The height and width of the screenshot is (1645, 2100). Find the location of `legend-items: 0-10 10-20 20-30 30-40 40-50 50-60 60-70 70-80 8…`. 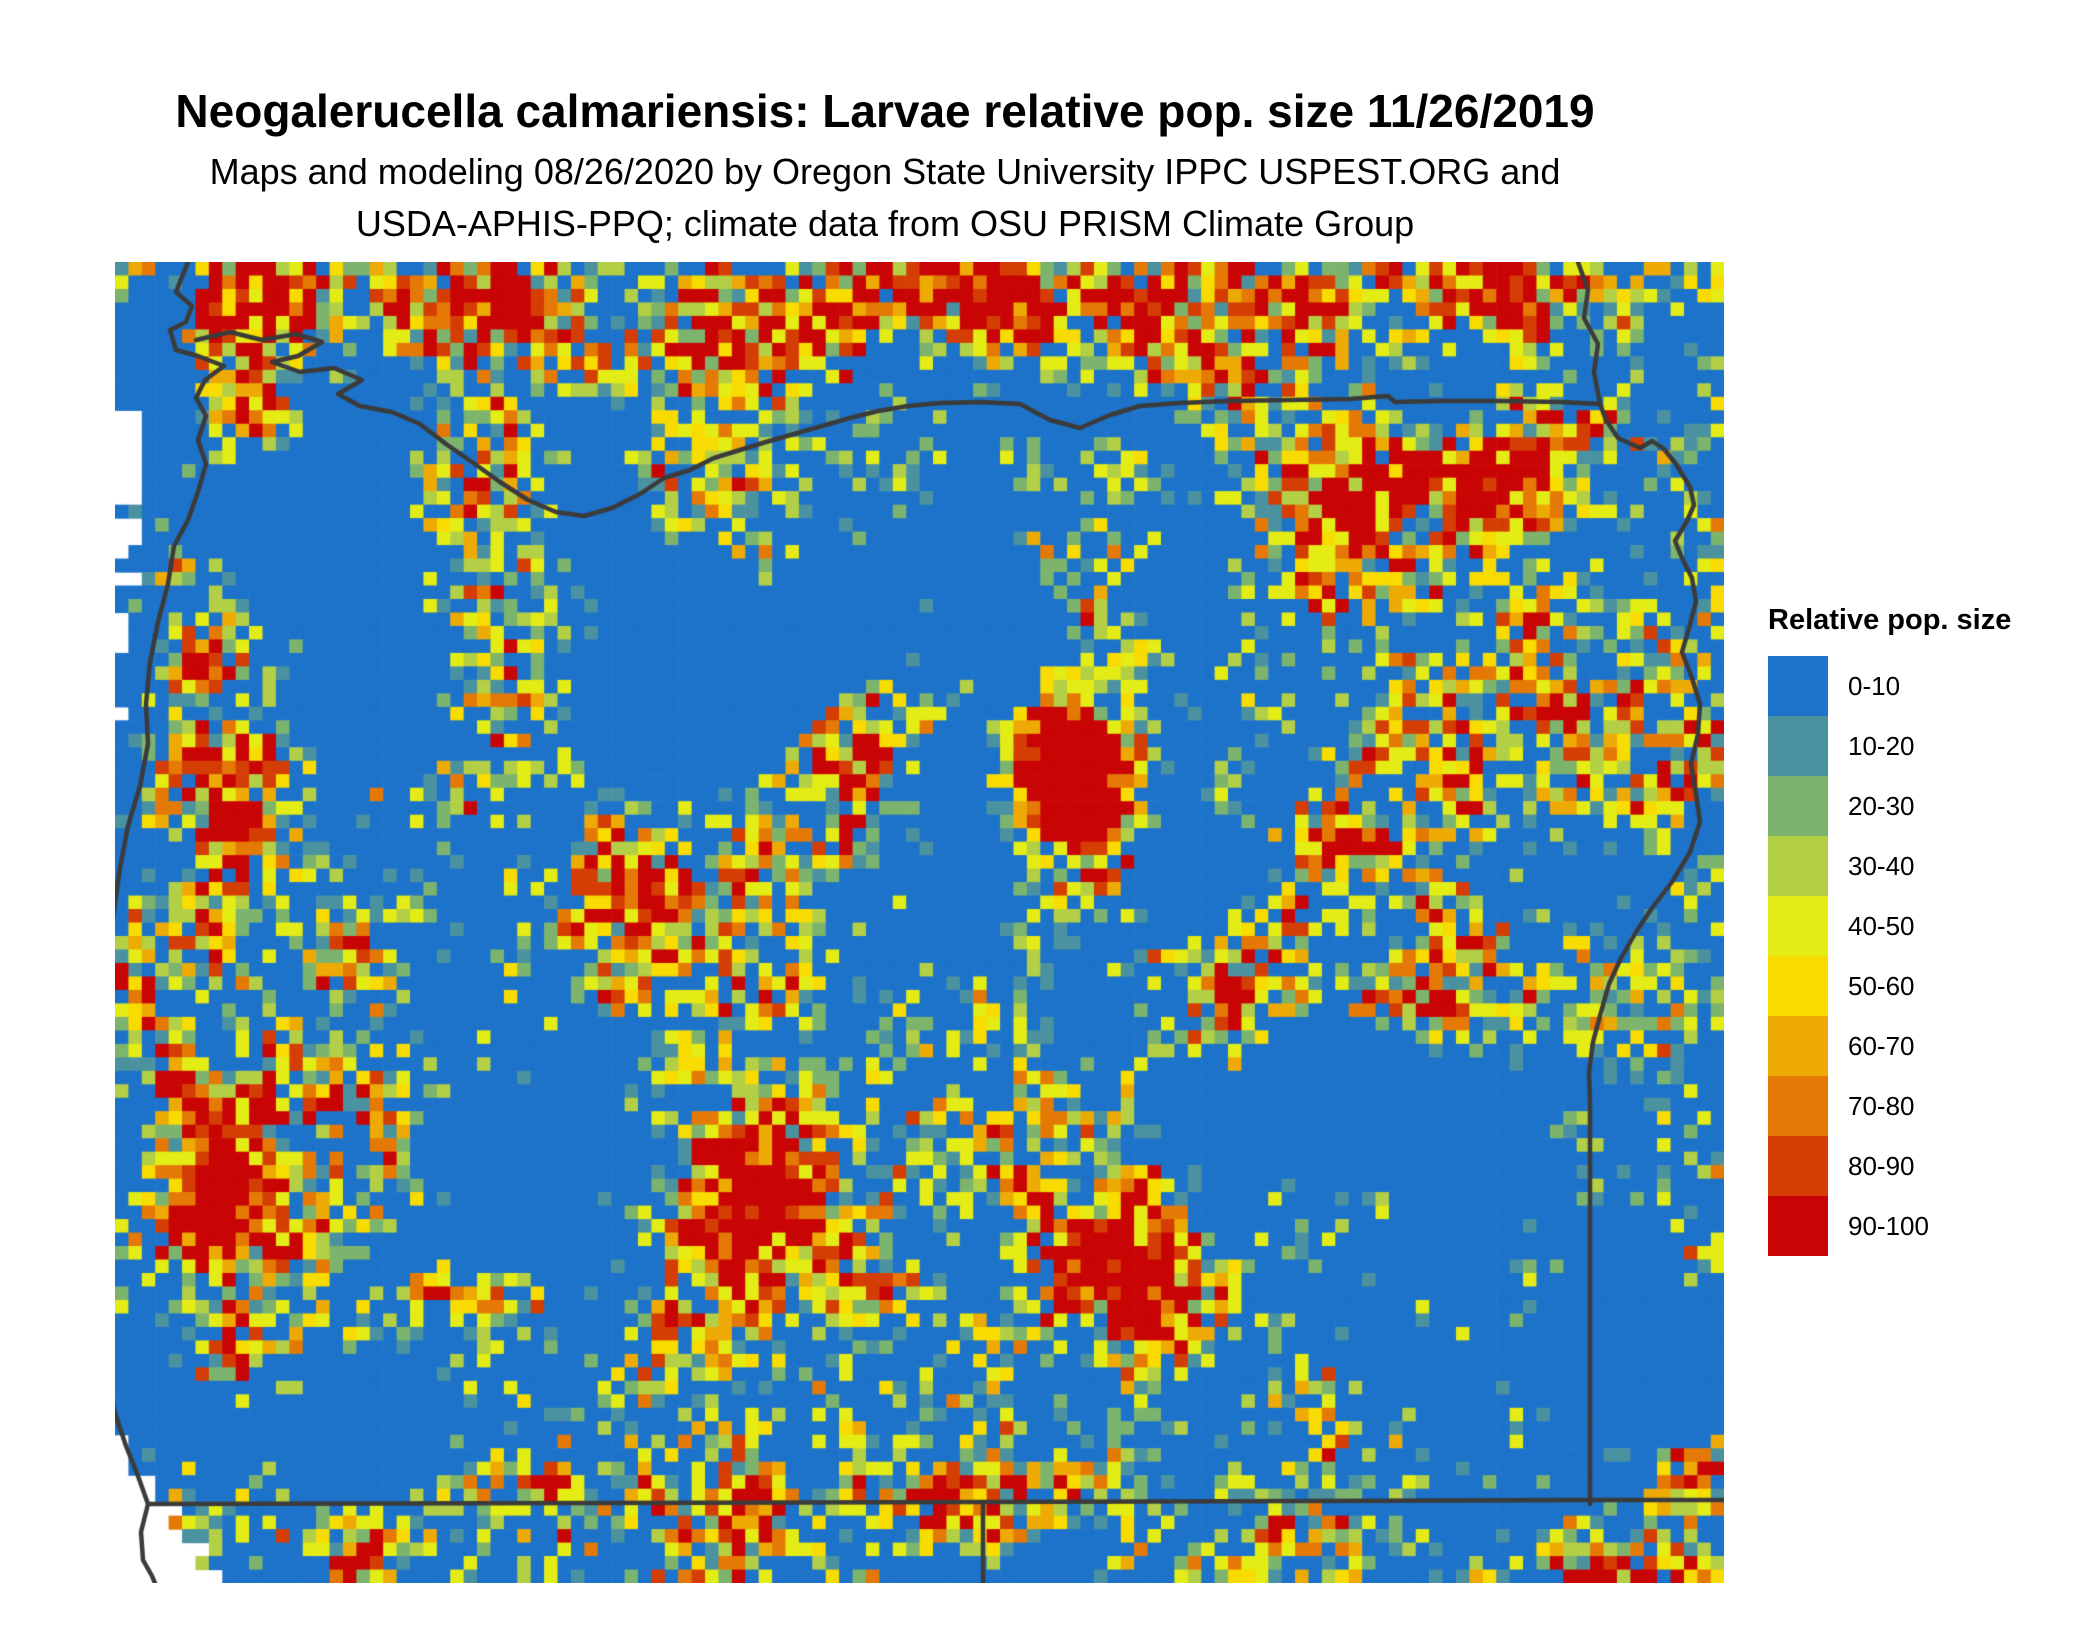

legend-items: 0-10 10-20 20-30 30-40 40-50 50-60 60-70 70-80 8… is located at coordinates (1928, 956).